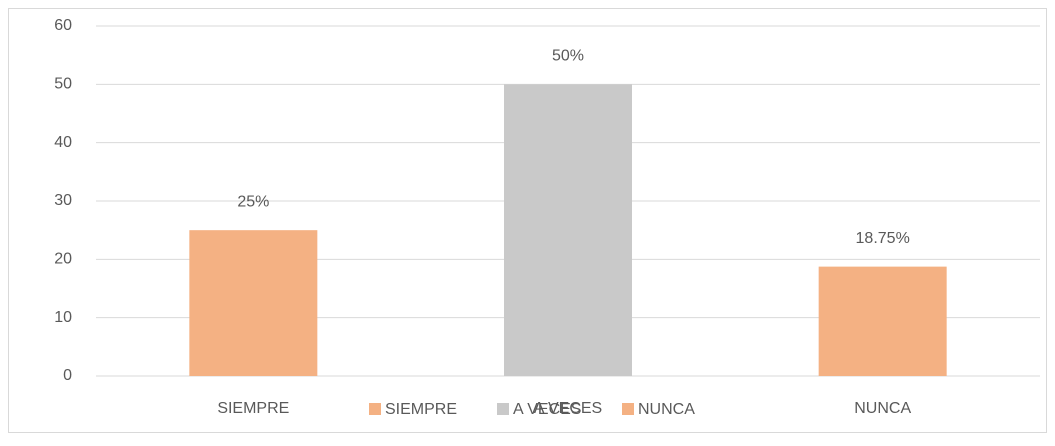 This screenshot has width=1055, height=446. I want to click on legend-label: NUNCA, so click(666, 409).